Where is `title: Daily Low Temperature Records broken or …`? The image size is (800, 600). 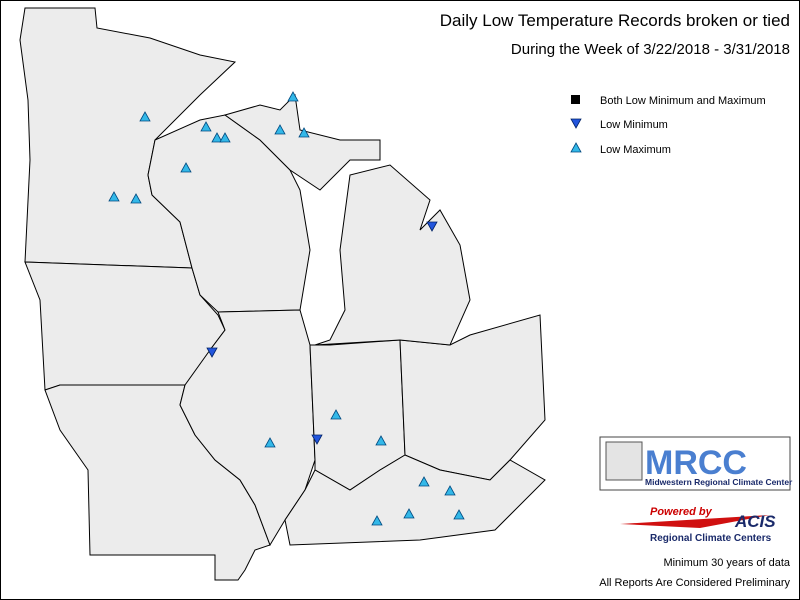 title: Daily Low Temperature Records broken or … is located at coordinates (615, 20).